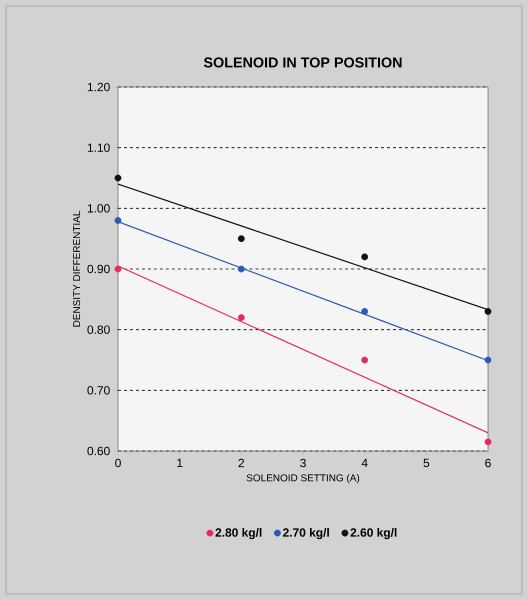  I want to click on x-tick-label: 4, so click(365, 462).